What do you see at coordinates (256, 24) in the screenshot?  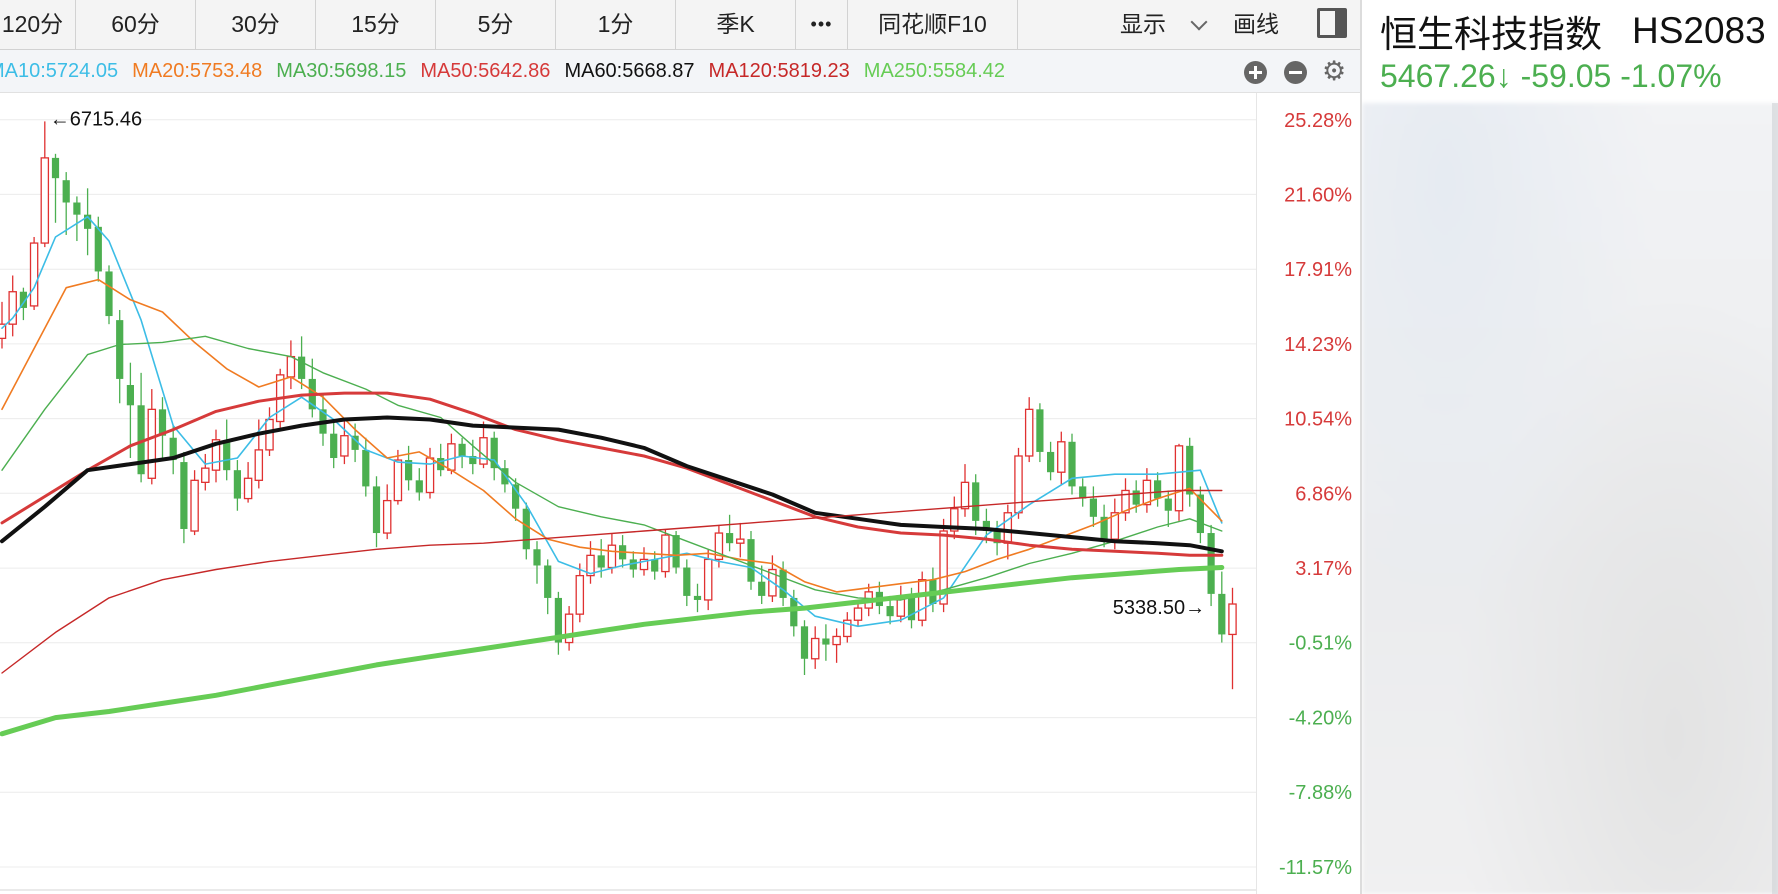 I see `period-30min-button: 30分` at bounding box center [256, 24].